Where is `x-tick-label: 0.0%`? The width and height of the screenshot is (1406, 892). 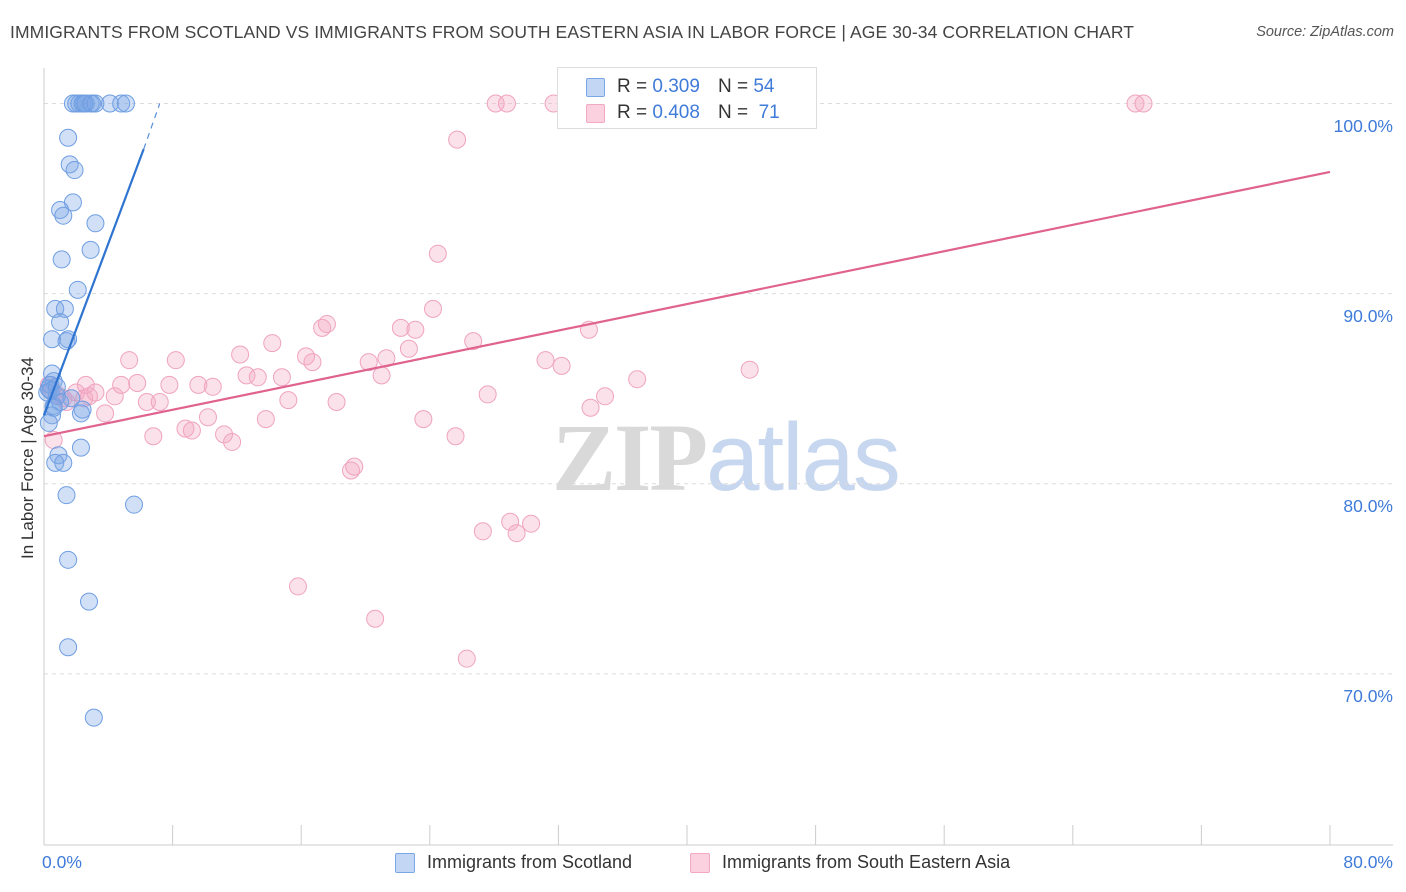
x-tick-label: 0.0% is located at coordinates (62, 862).